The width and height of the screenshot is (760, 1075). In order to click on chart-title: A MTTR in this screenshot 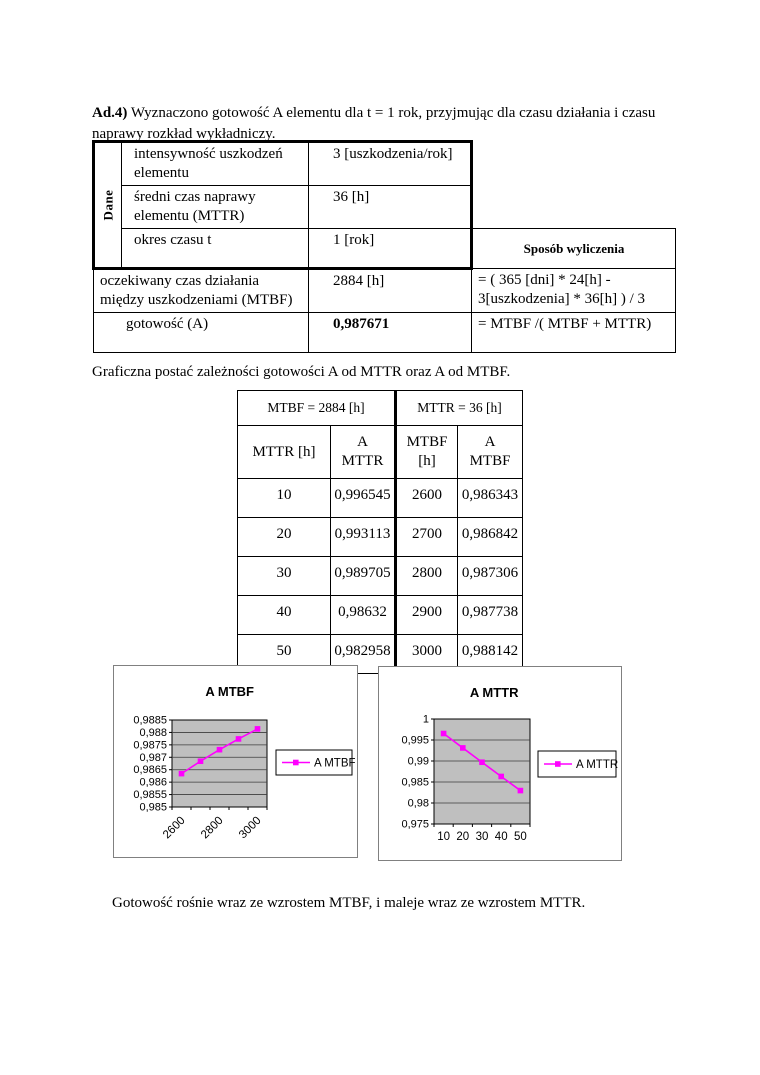, I will do `click(494, 692)`.